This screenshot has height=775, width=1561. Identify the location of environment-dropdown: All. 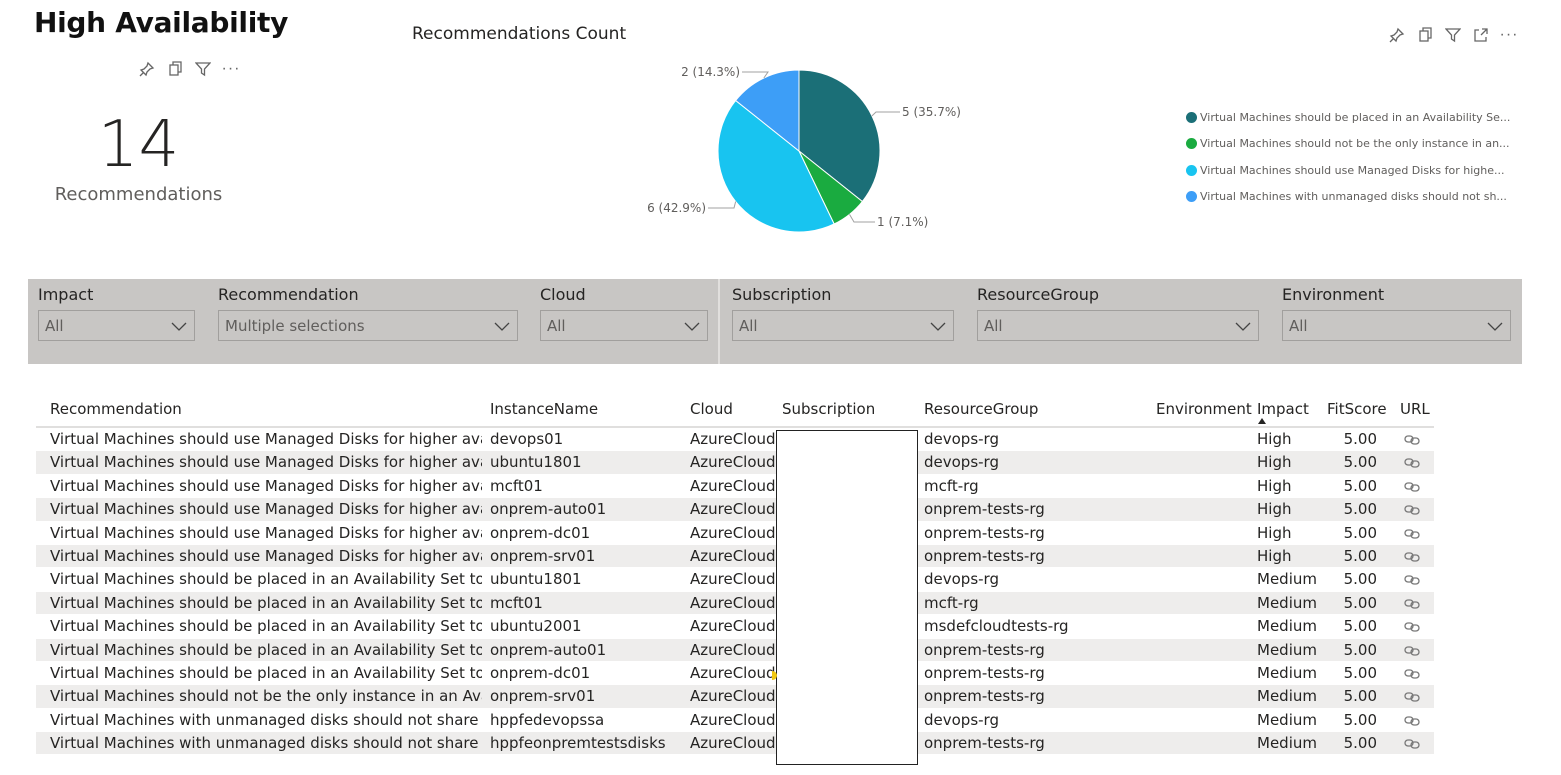
(1396, 325).